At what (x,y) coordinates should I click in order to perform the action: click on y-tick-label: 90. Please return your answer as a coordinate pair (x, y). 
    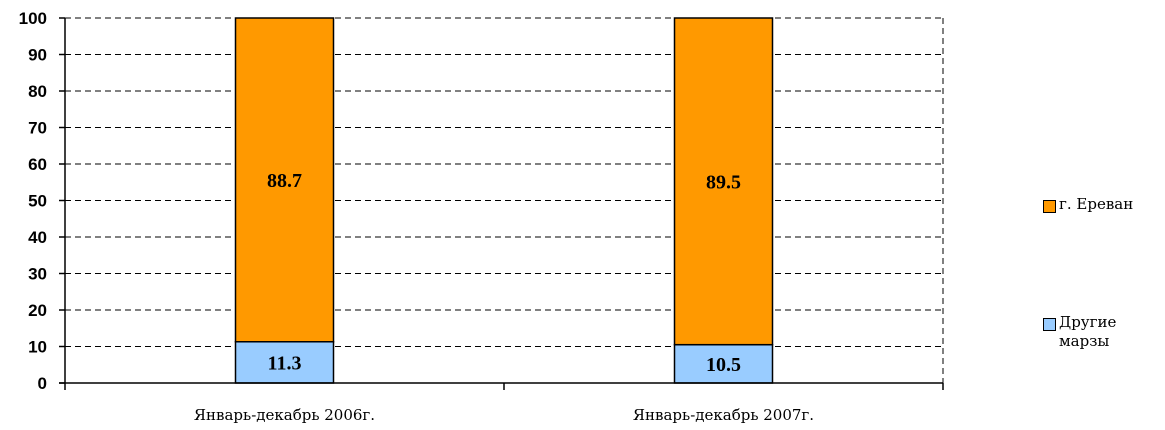
    Looking at the image, I should click on (37, 55).